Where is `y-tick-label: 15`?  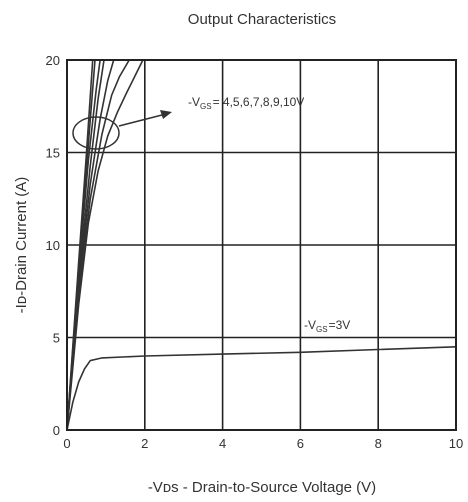 y-tick-label: 15 is located at coordinates (53, 153).